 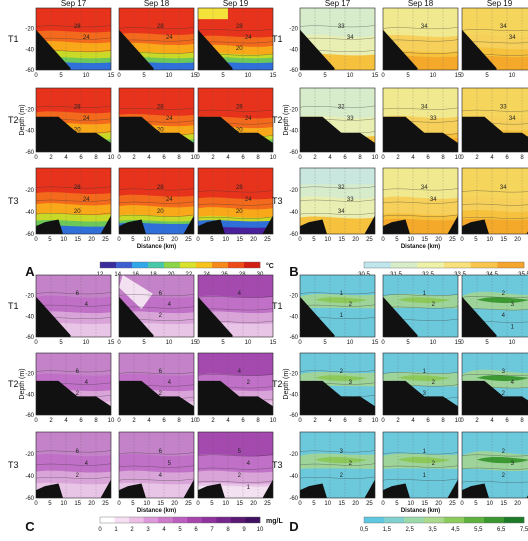 What do you see at coordinates (13, 306) in the screenshot?
I see `row-label-T1: T1` at bounding box center [13, 306].